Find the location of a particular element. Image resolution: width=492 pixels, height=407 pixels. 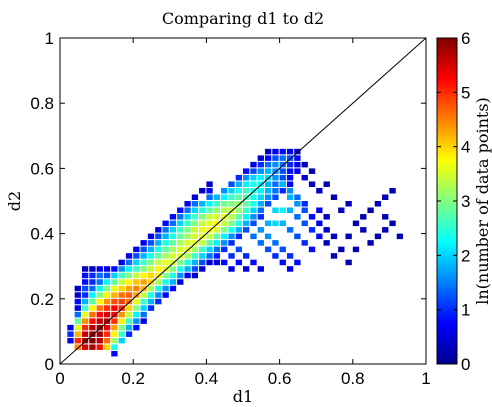

x-tick-label: 0.2 is located at coordinates (133, 378).